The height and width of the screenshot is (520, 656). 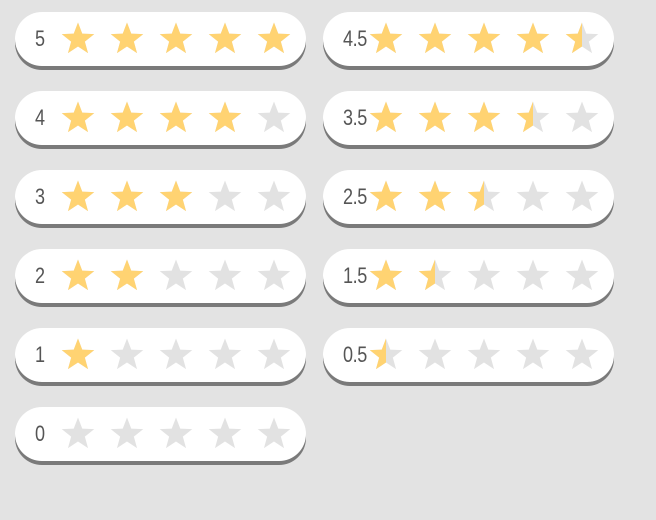 I want to click on rating-value: 4.5, so click(x=355, y=38).